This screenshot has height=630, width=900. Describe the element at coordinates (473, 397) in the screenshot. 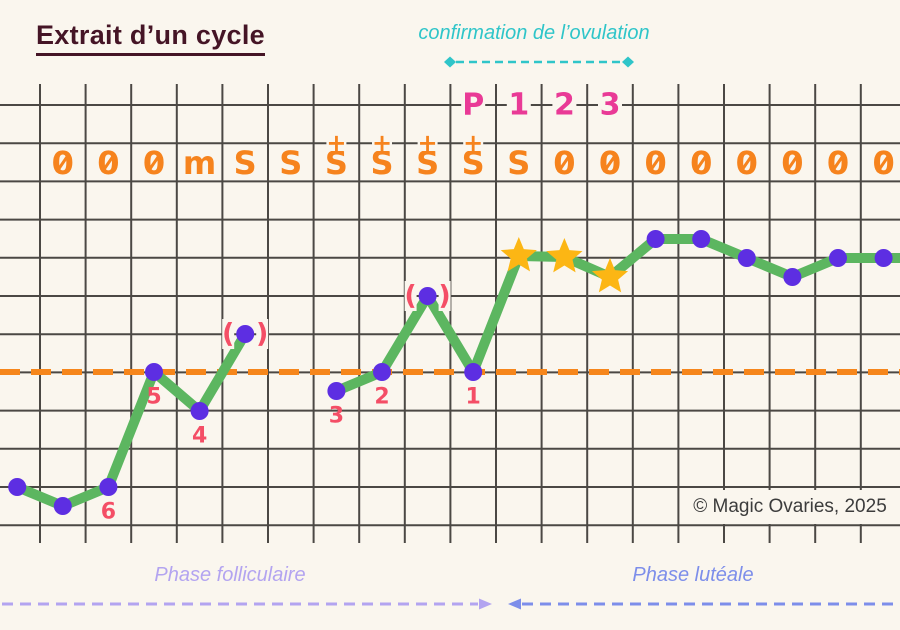

I see `point-label: 1` at that location.